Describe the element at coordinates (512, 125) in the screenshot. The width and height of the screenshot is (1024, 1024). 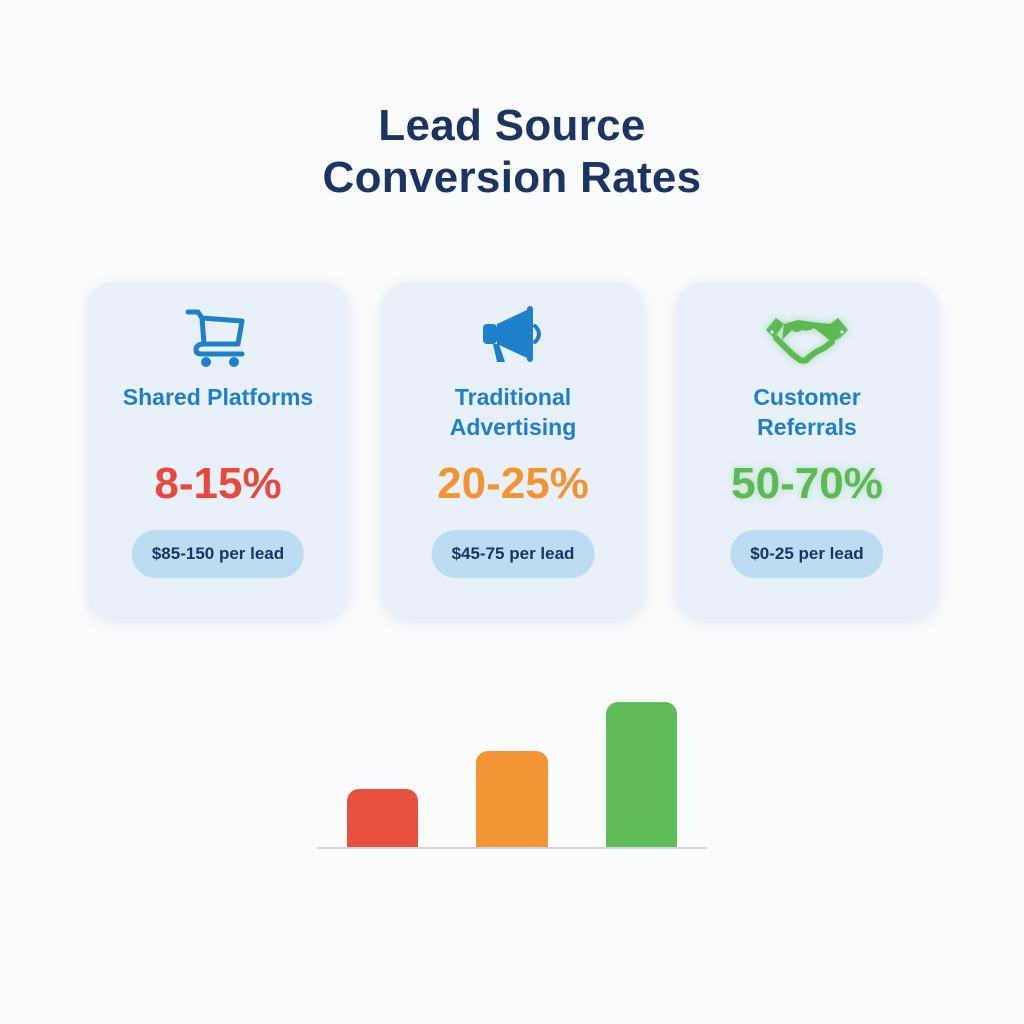
I see `title-line-1: Lead Source` at that location.